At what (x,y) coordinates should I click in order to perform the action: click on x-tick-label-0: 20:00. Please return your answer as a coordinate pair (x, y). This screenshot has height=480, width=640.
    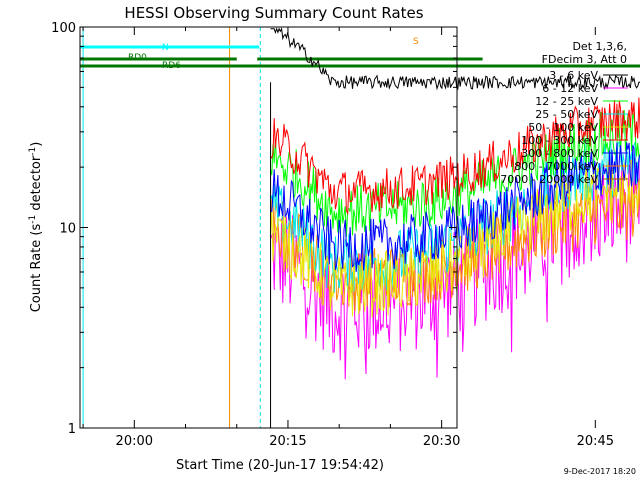
    Looking at the image, I should click on (134, 441).